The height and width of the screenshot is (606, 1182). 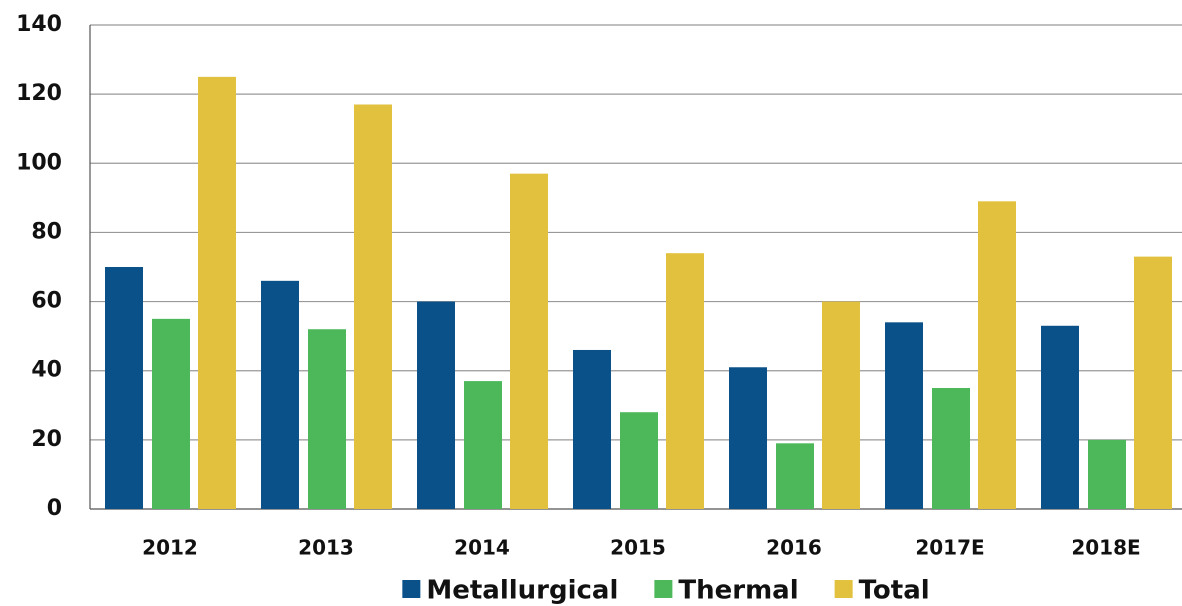 I want to click on x-tick-label: 2016, so click(x=794, y=548).